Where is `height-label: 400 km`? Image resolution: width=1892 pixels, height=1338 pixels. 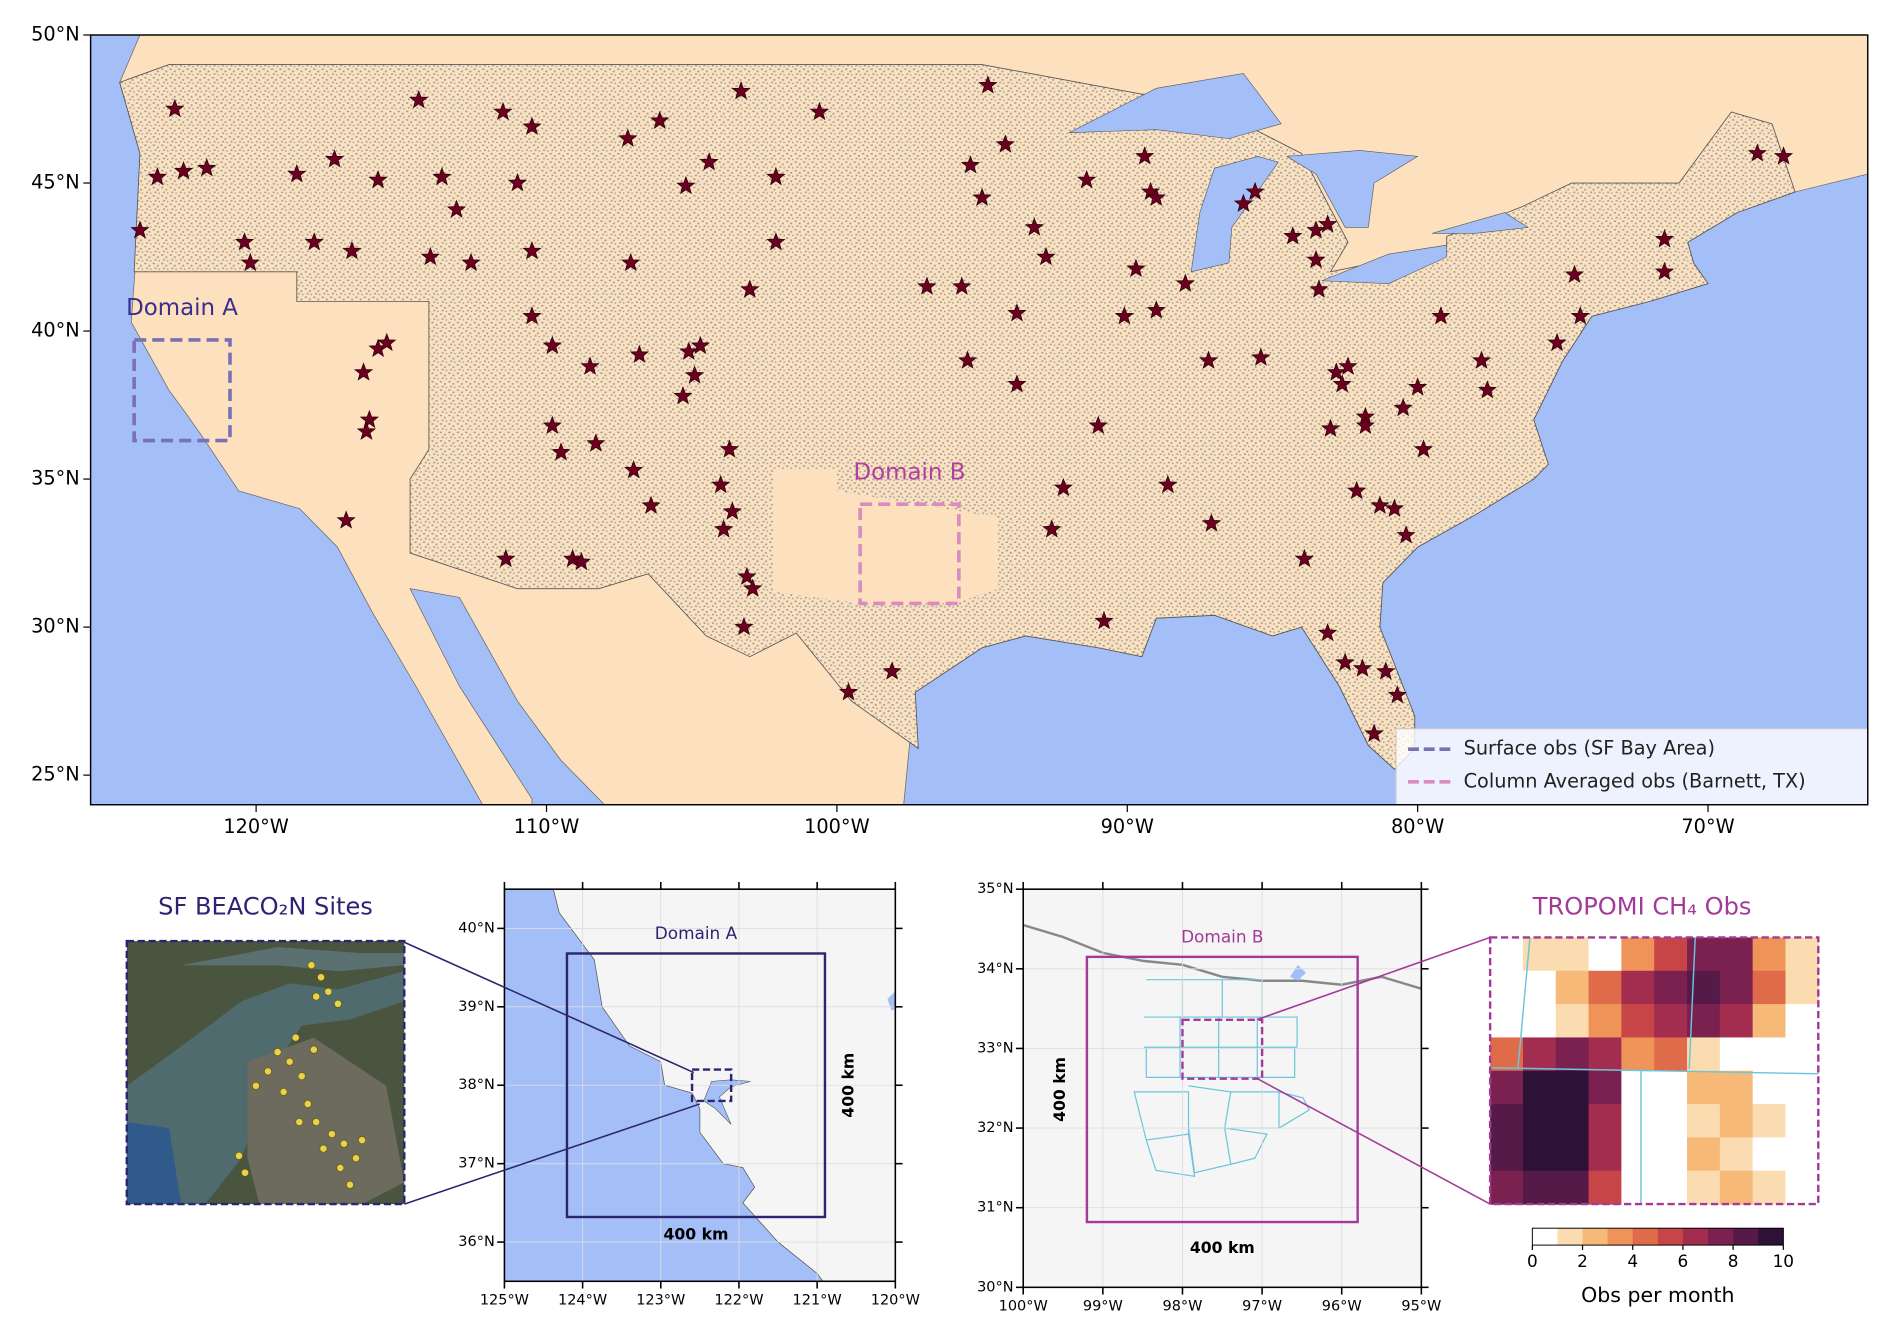 height-label: 400 km is located at coordinates (848, 1085).